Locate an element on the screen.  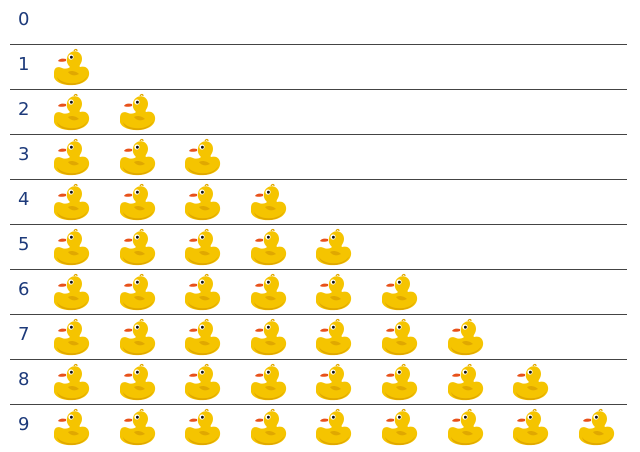
row-label: 8 is located at coordinates (24, 379).